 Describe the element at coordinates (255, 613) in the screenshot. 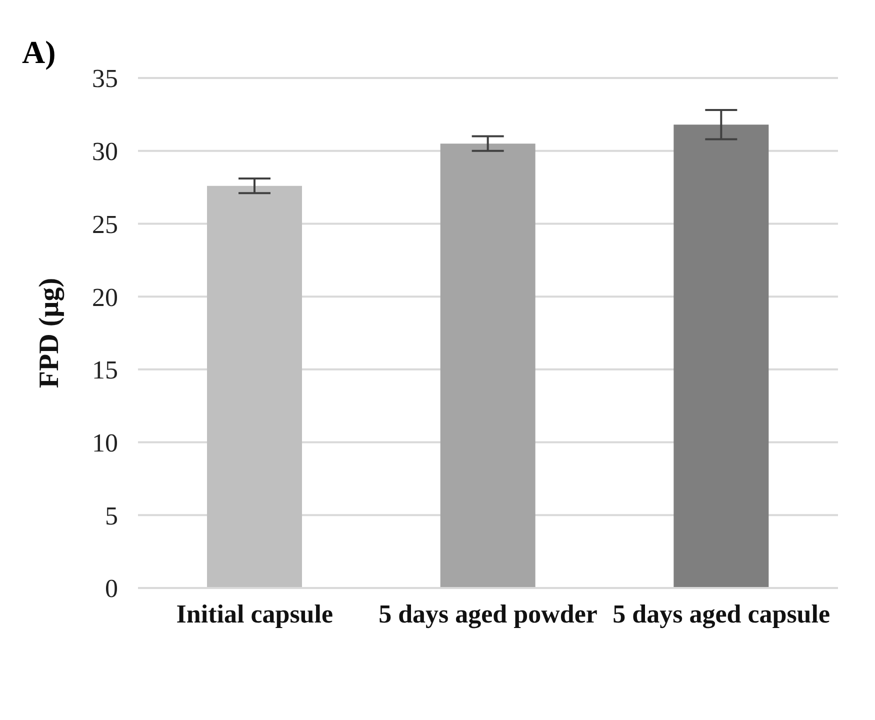

I see `x-tick-label: Initial capsule` at that location.